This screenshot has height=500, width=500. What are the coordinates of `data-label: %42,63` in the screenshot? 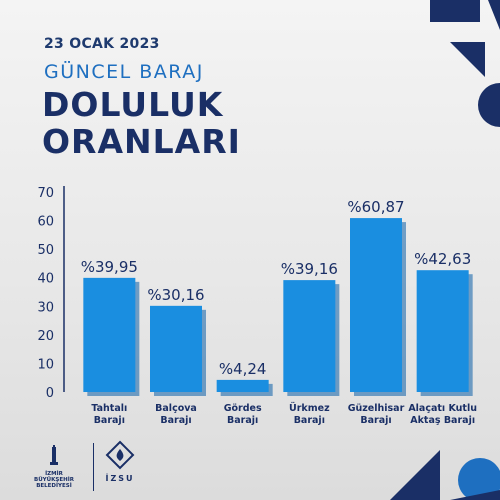 It's located at (442, 259).